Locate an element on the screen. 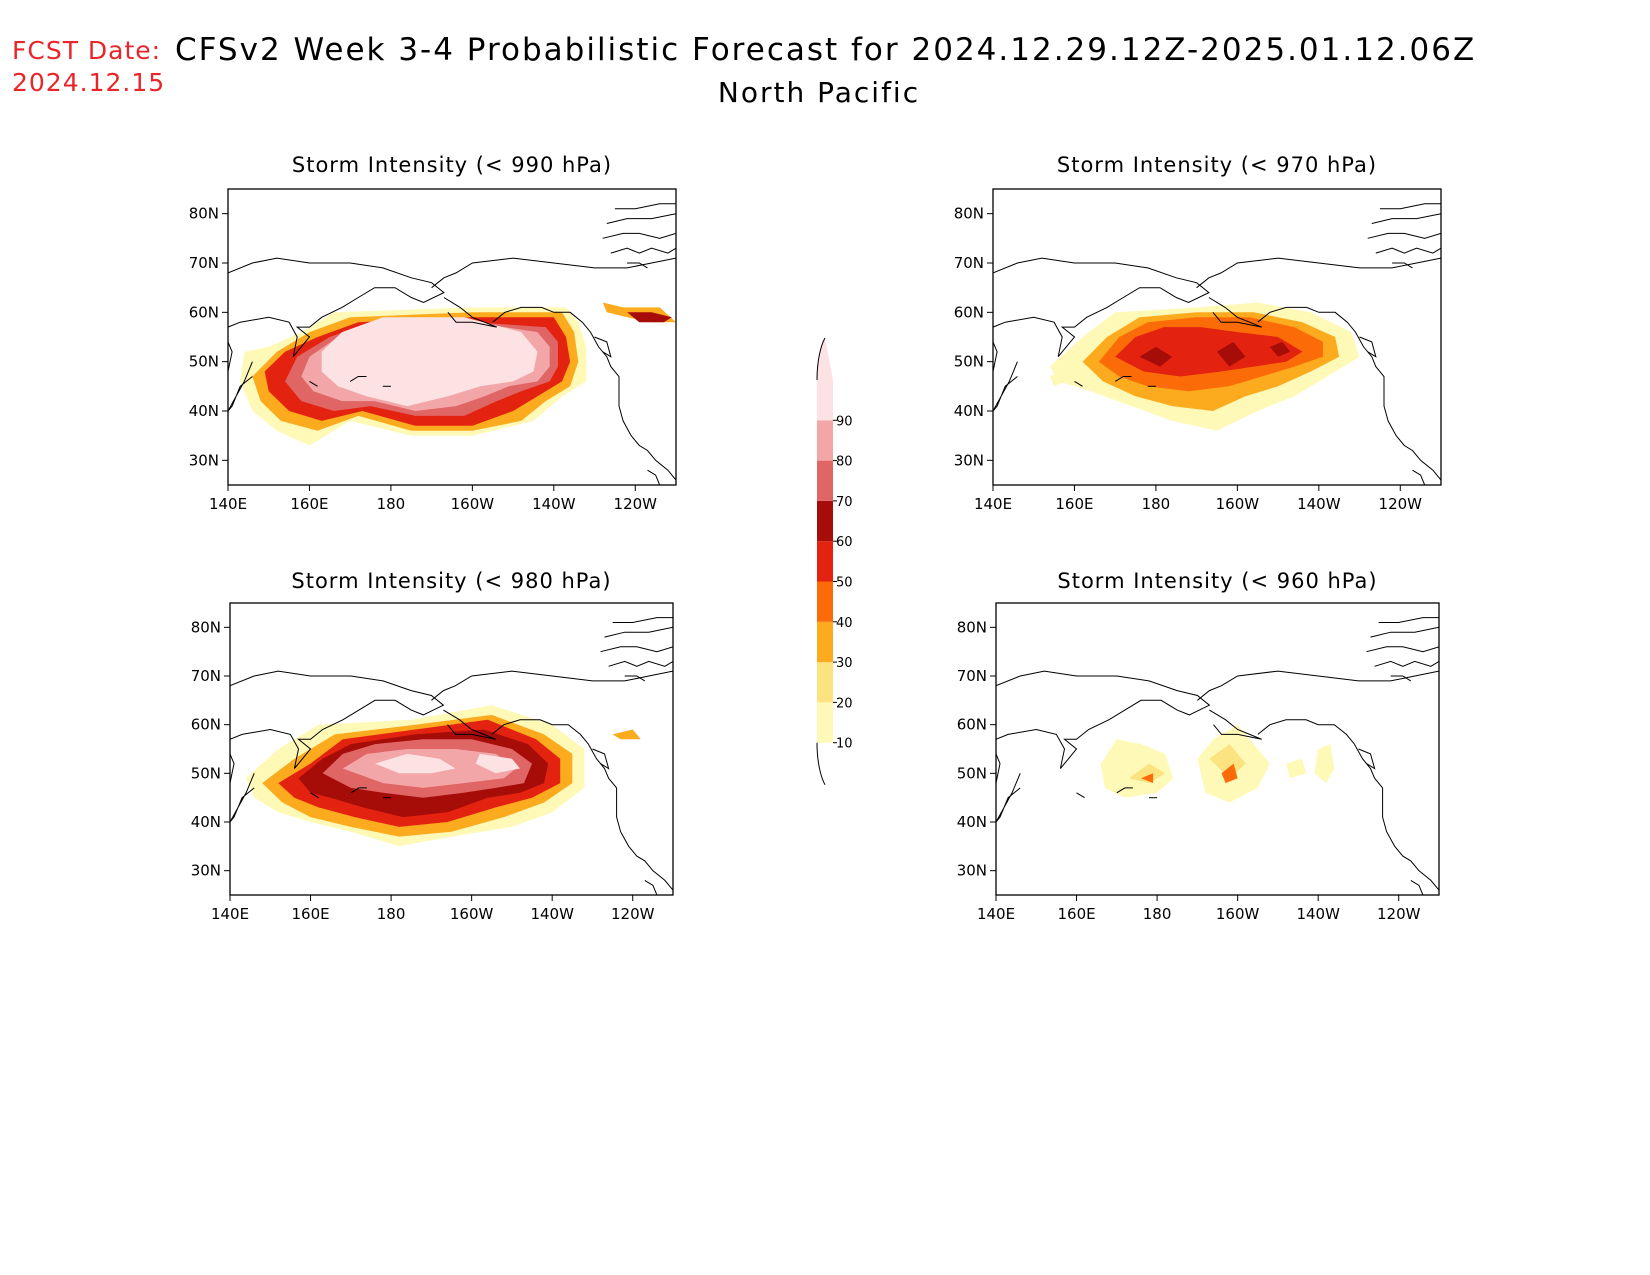 This screenshot has height=1275, width=1650. lon-tick-label: 140E is located at coordinates (993, 504).